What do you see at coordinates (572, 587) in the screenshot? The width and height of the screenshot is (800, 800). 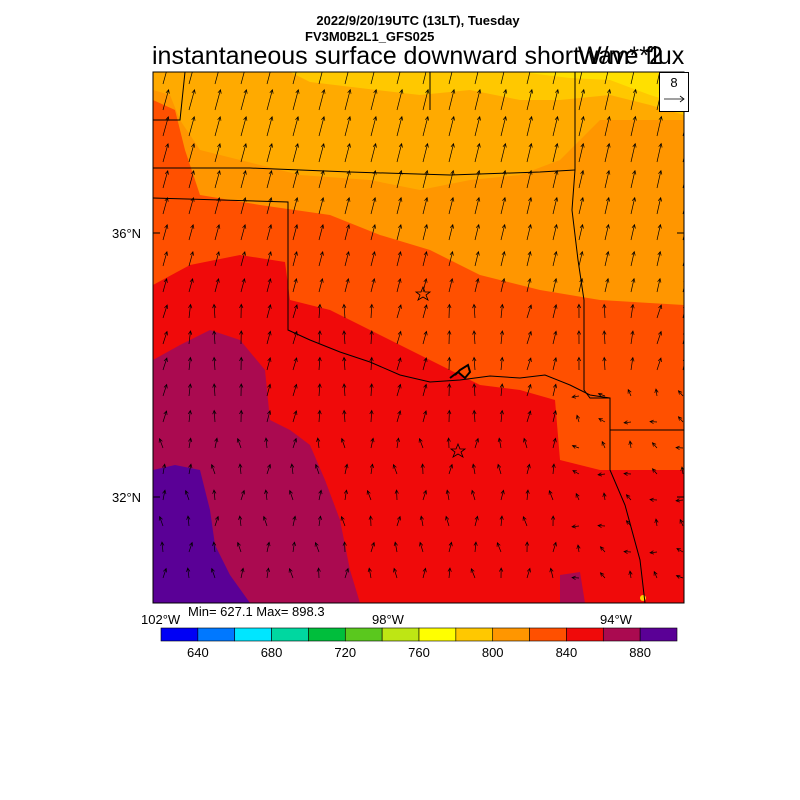 I see `field-patch-maroon` at bounding box center [572, 587].